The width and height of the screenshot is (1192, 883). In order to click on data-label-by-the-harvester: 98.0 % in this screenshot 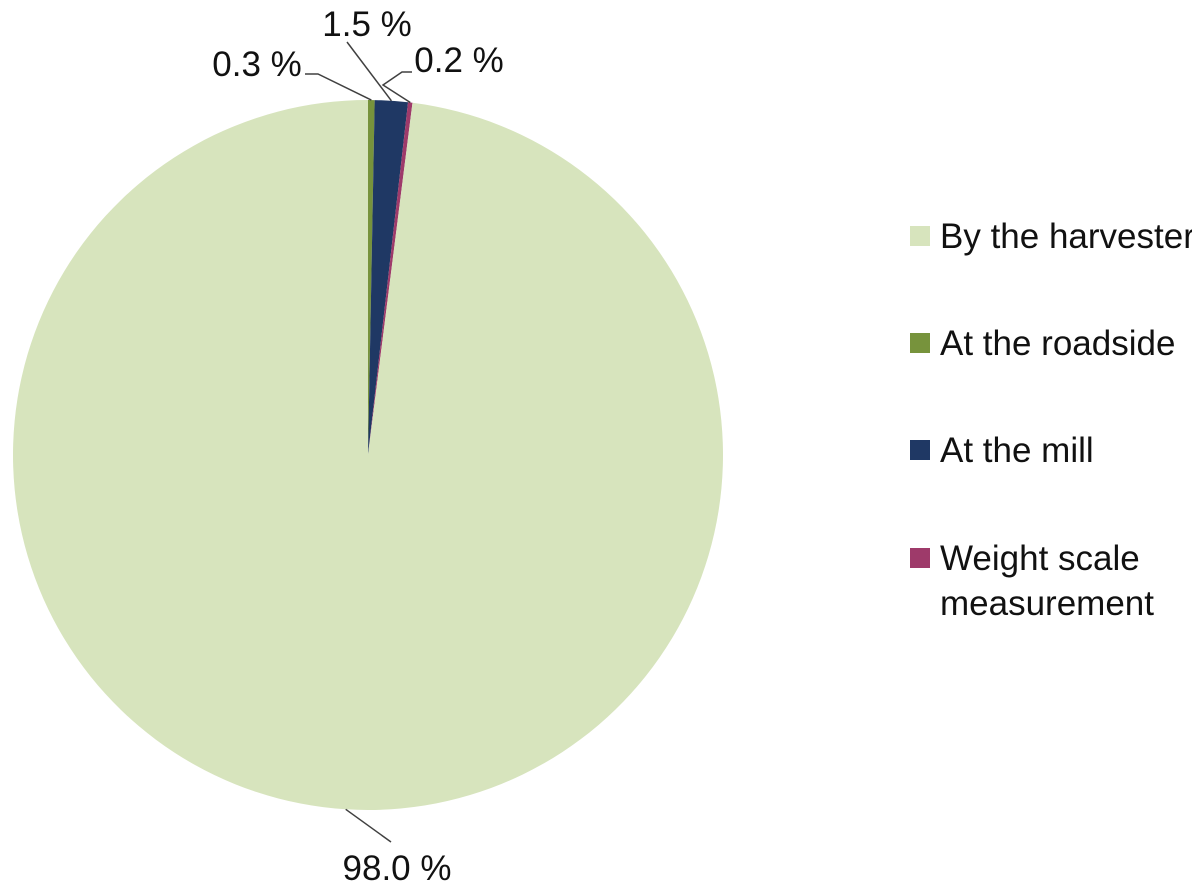, I will do `click(397, 866)`.